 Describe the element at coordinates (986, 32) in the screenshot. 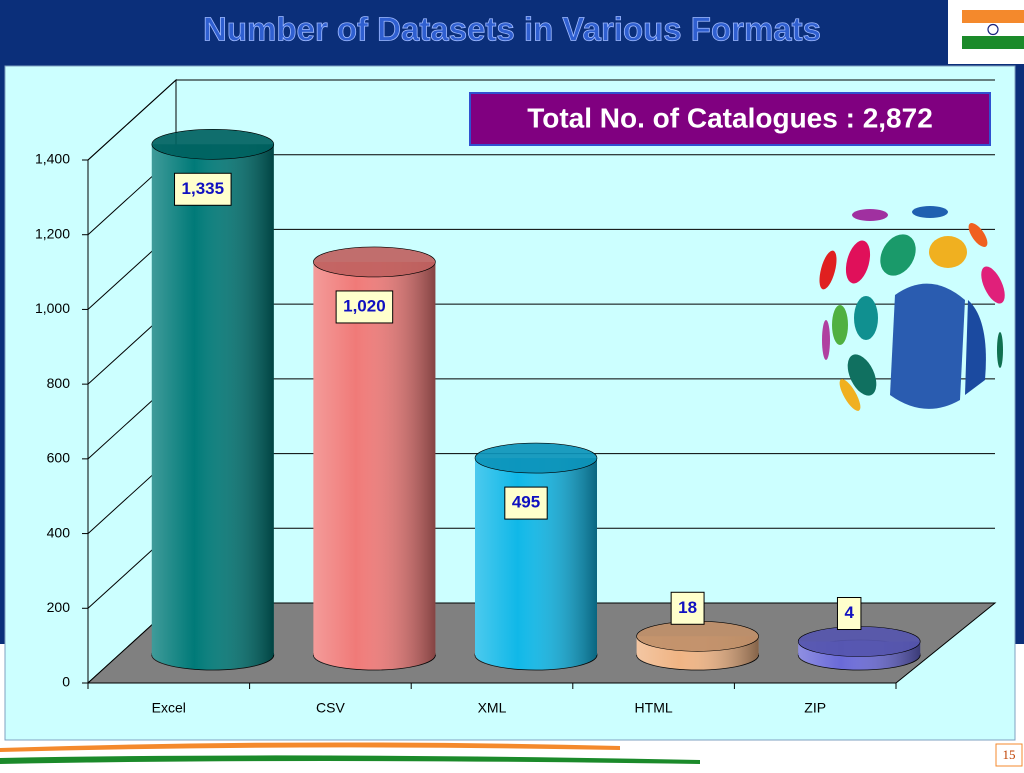

I see `flag` at that location.